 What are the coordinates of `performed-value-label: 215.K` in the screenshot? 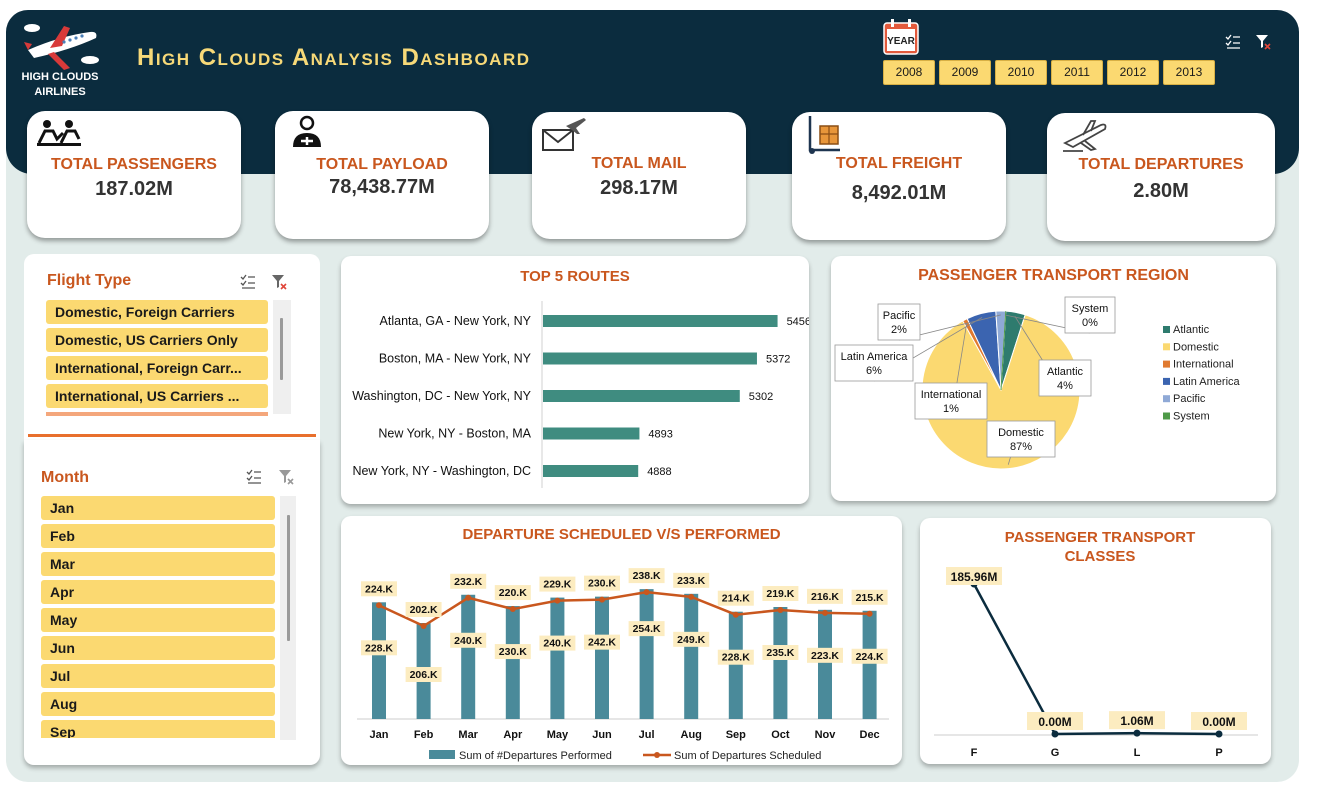 It's located at (870, 598).